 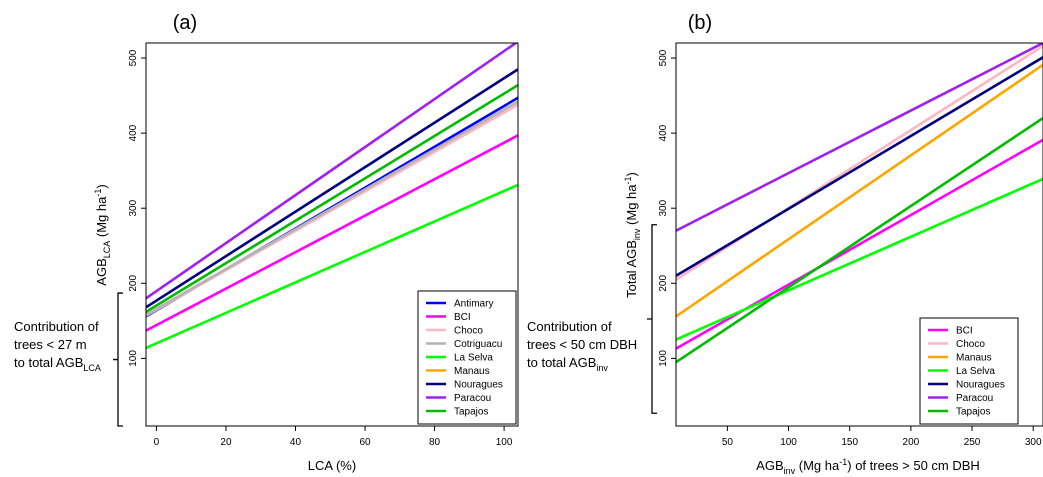 I want to click on panel-label: (b), so click(x=700, y=23).